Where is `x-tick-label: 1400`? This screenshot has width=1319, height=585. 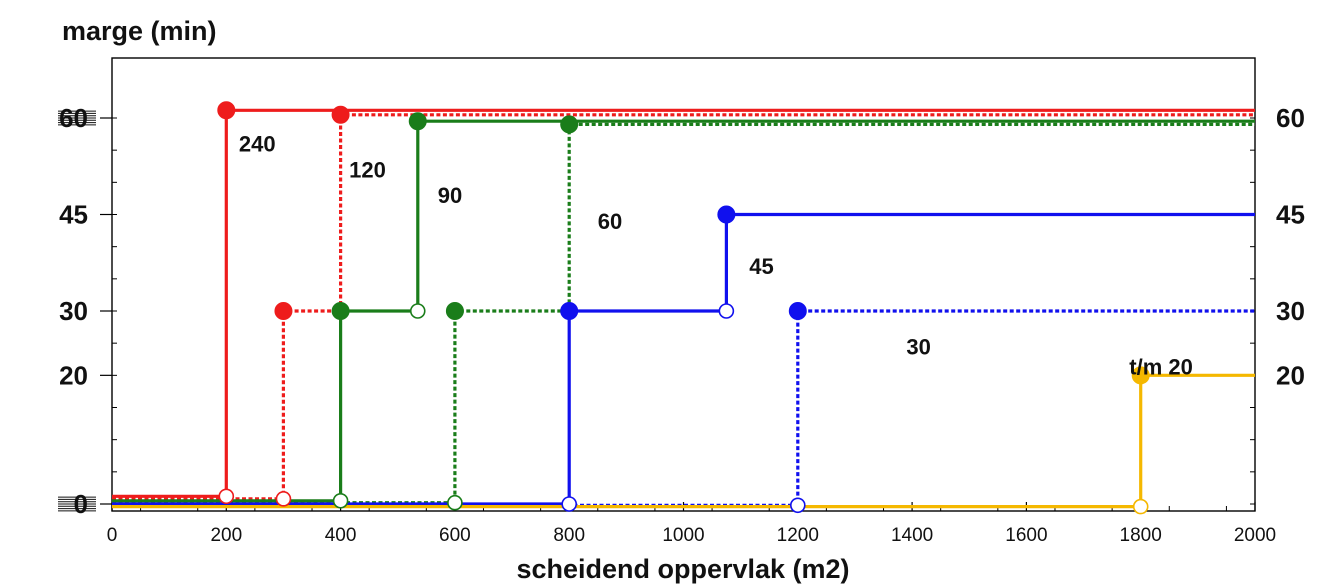 x-tick-label: 1400 is located at coordinates (912, 535).